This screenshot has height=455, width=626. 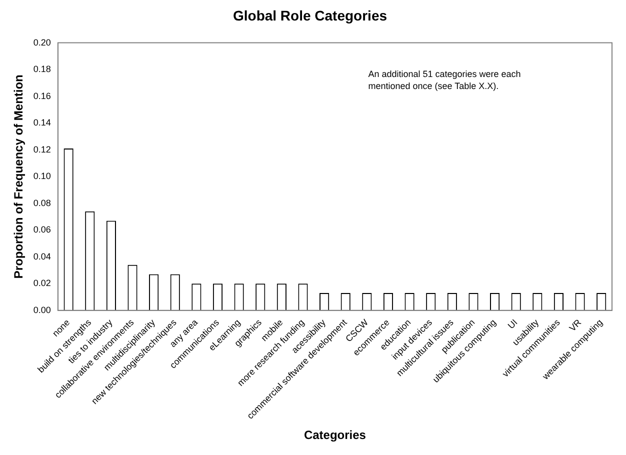 What do you see at coordinates (42, 69) in the screenshot?
I see `y-tick-label: 0.18` at bounding box center [42, 69].